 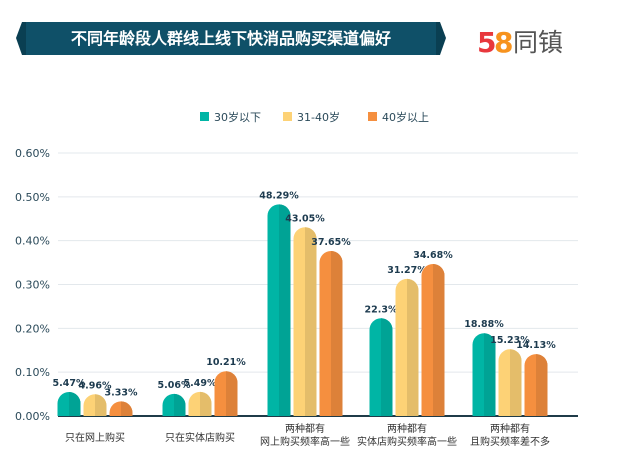 What do you see at coordinates (318, 117) in the screenshot?
I see `legend-label: 31-40岁` at bounding box center [318, 117].